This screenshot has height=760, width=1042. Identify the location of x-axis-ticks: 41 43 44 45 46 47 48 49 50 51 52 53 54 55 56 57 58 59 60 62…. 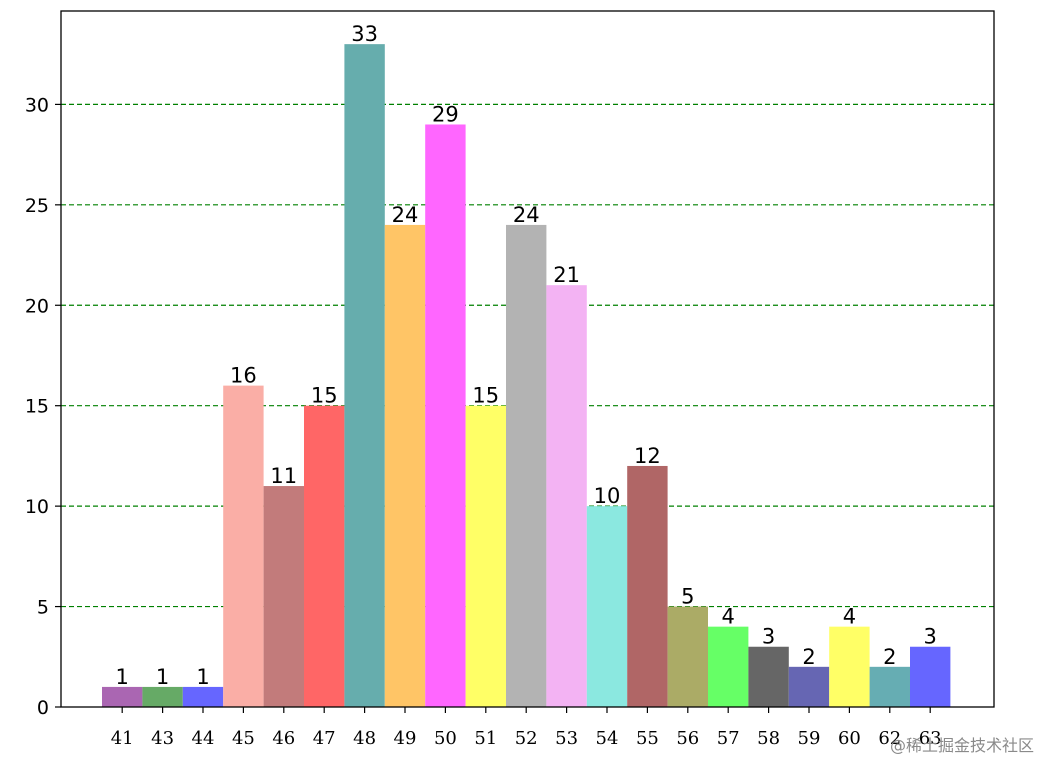
(526, 728).